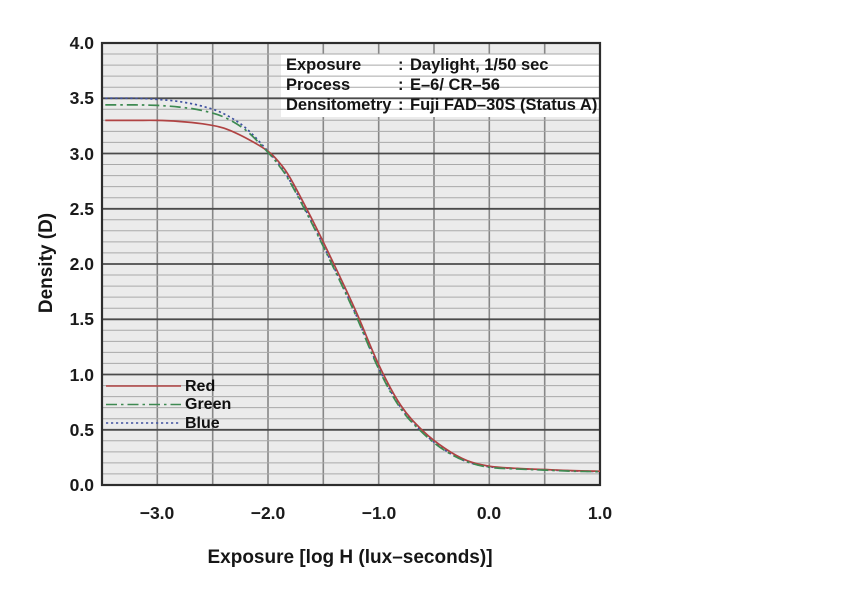  I want to click on annotation-label: Densitometry, so click(339, 105).